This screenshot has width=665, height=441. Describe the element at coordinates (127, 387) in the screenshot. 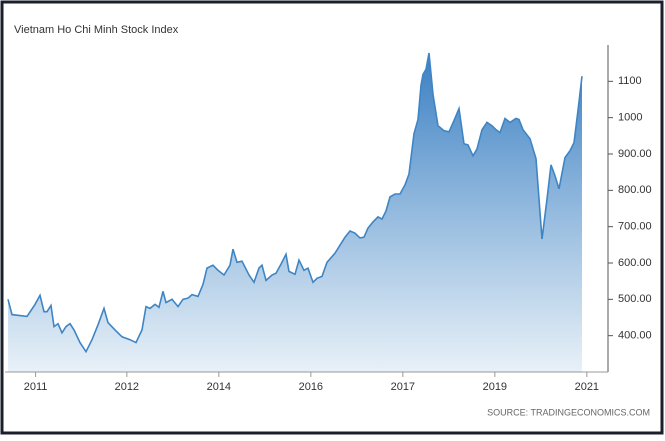

I see `x-tick-label: 2012` at that location.